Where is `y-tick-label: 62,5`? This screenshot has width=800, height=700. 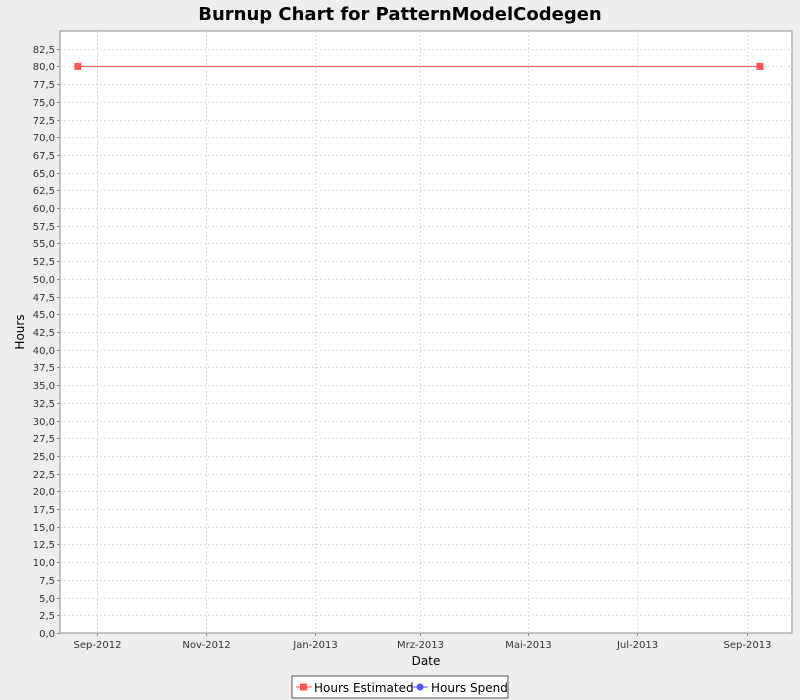 y-tick-label: 62,5 is located at coordinates (44, 191).